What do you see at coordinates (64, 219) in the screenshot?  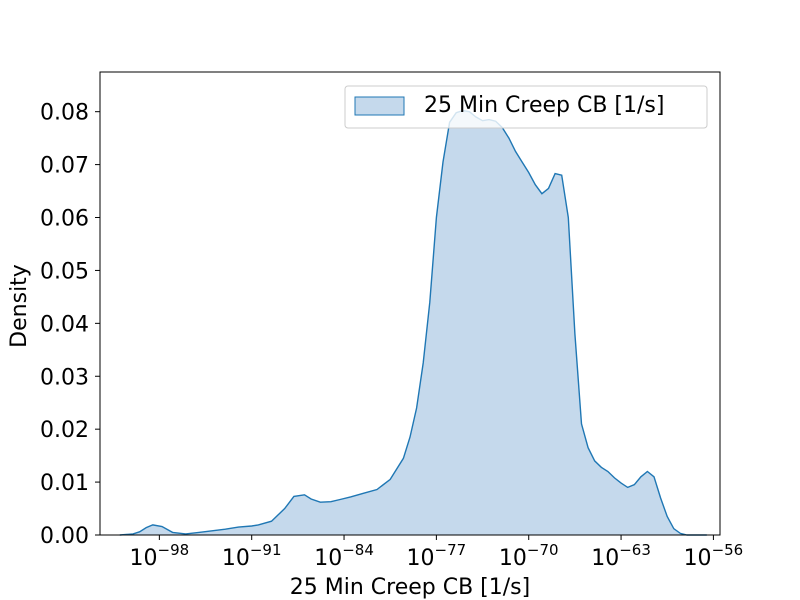 I see `y-tick-label: 0.06` at bounding box center [64, 219].